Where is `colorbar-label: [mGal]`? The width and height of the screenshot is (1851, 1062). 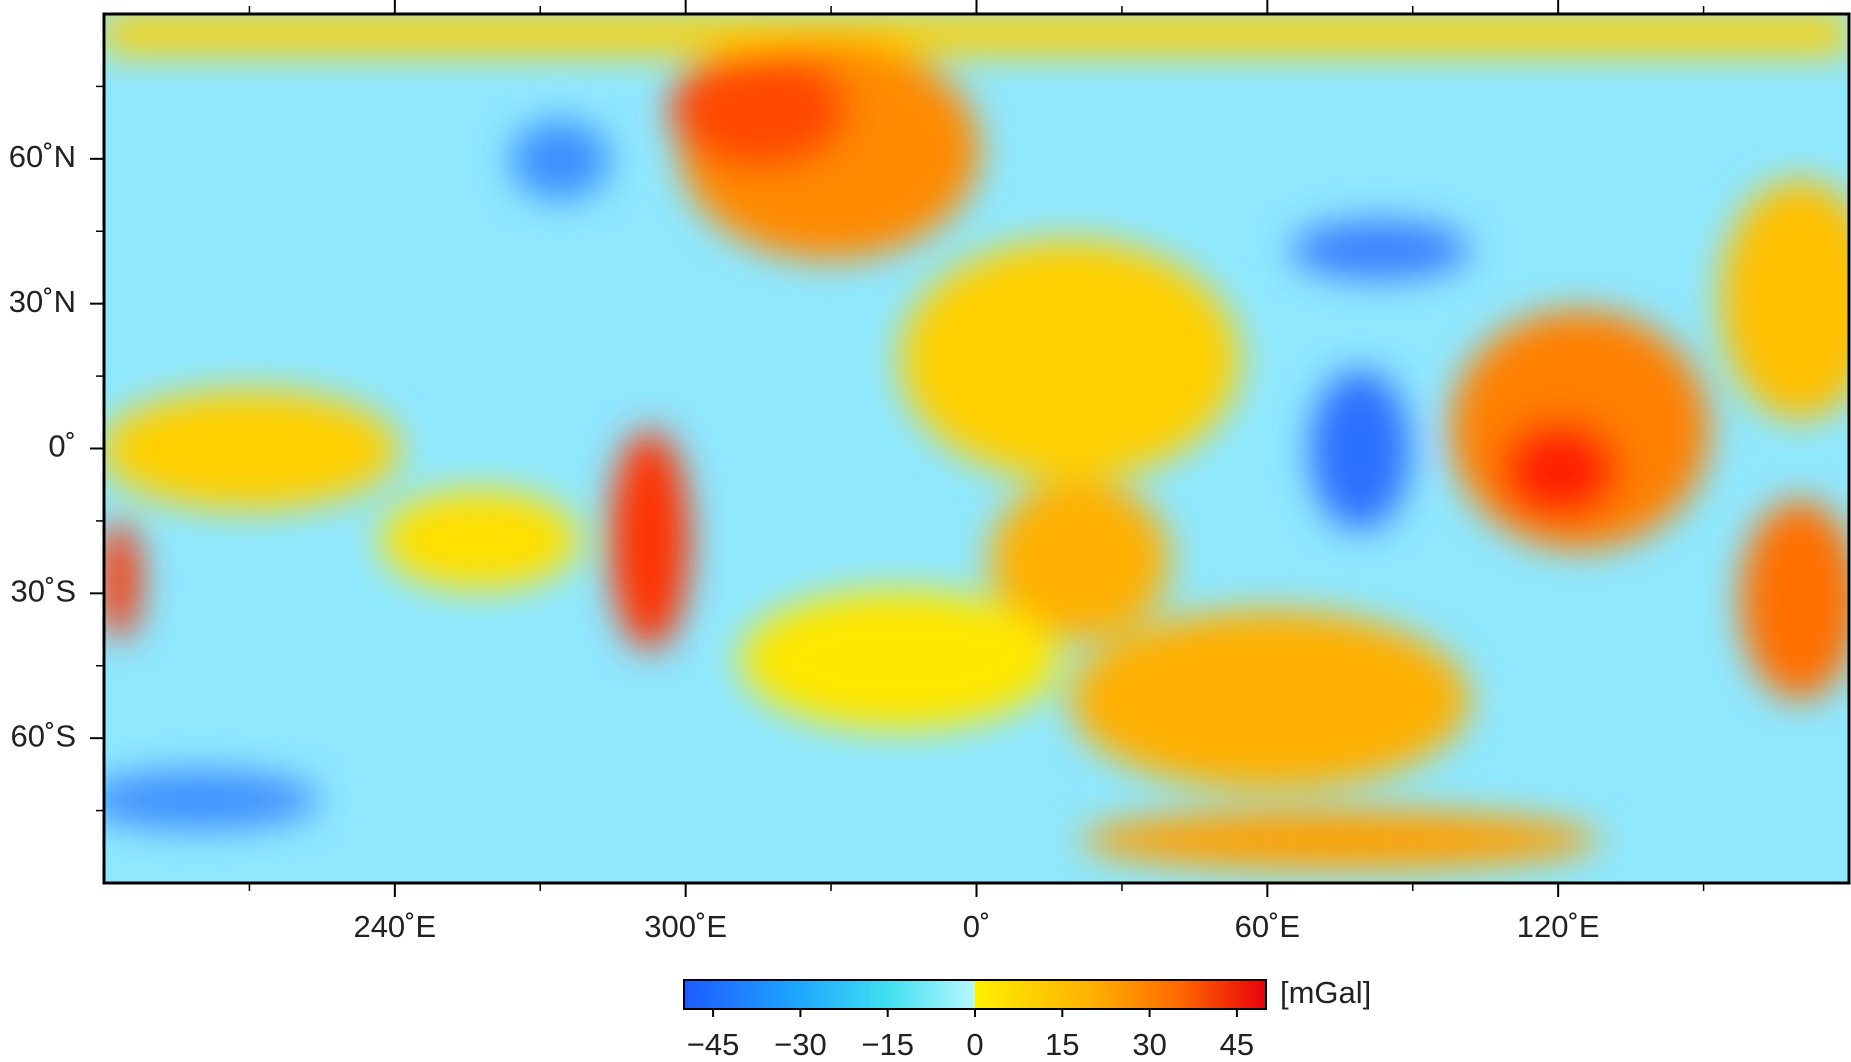
colorbar-label: [mGal] is located at coordinates (1325, 992).